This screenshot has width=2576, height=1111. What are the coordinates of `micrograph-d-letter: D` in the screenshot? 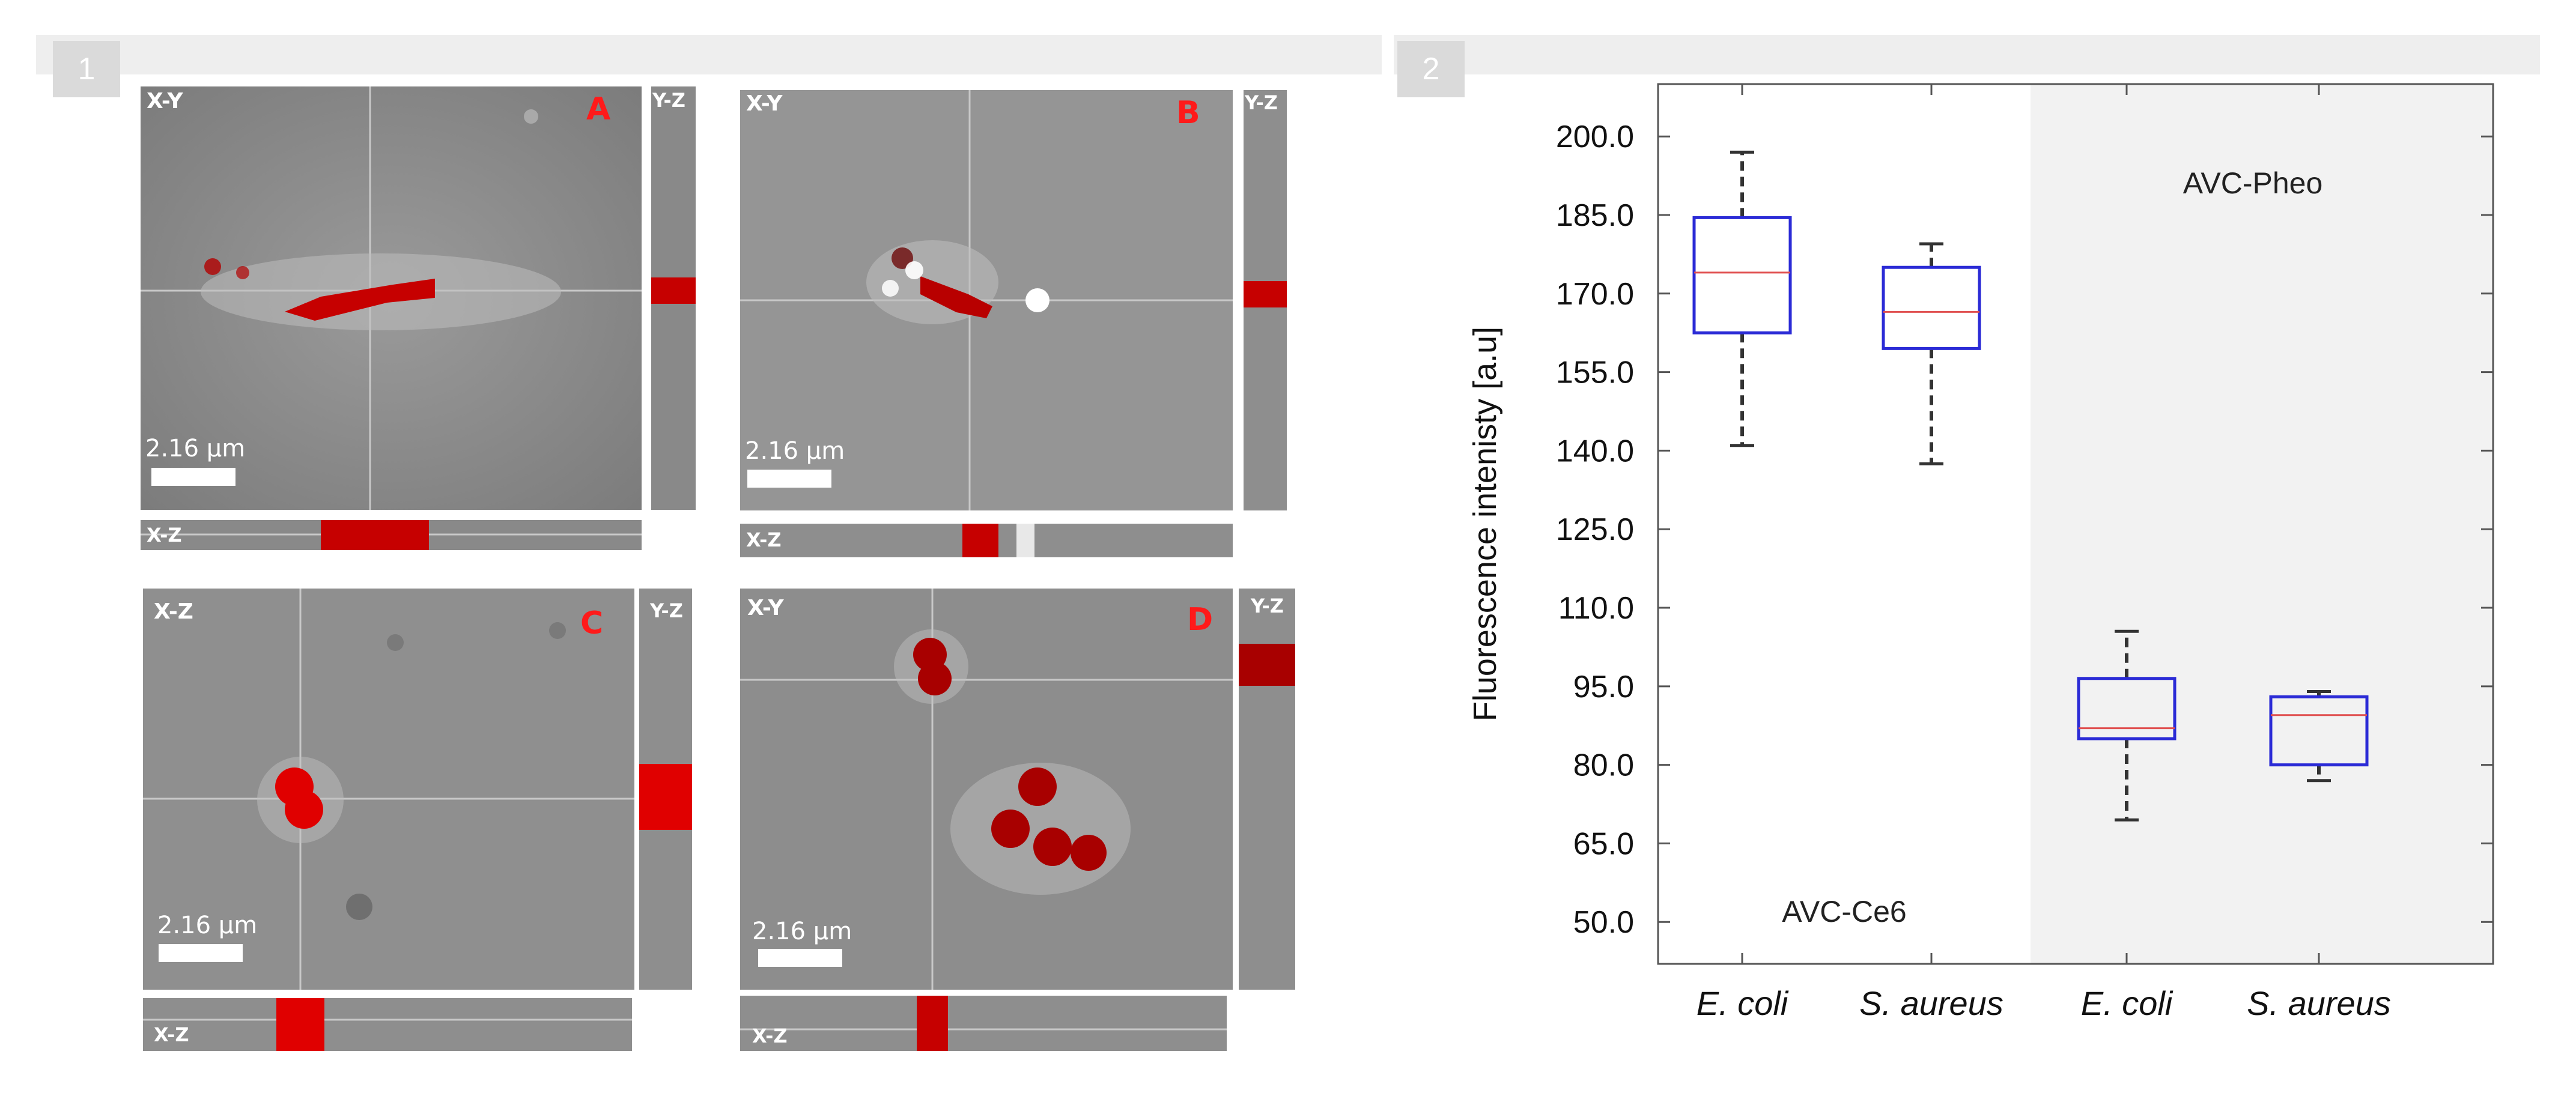 It's located at (1200, 620).